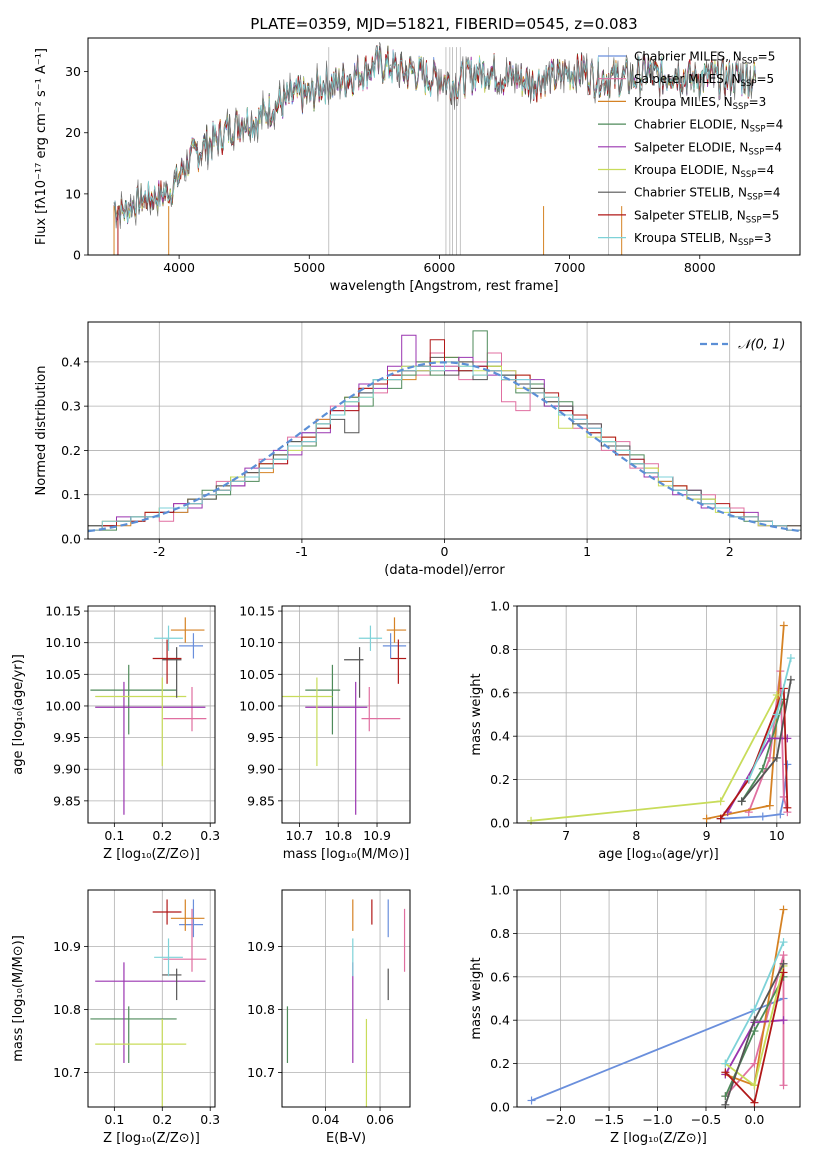 This screenshot has height=1170, width=819. What do you see at coordinates (148, 1003) in the screenshot?
I see `crosses-mass-vs-z` at bounding box center [148, 1003].